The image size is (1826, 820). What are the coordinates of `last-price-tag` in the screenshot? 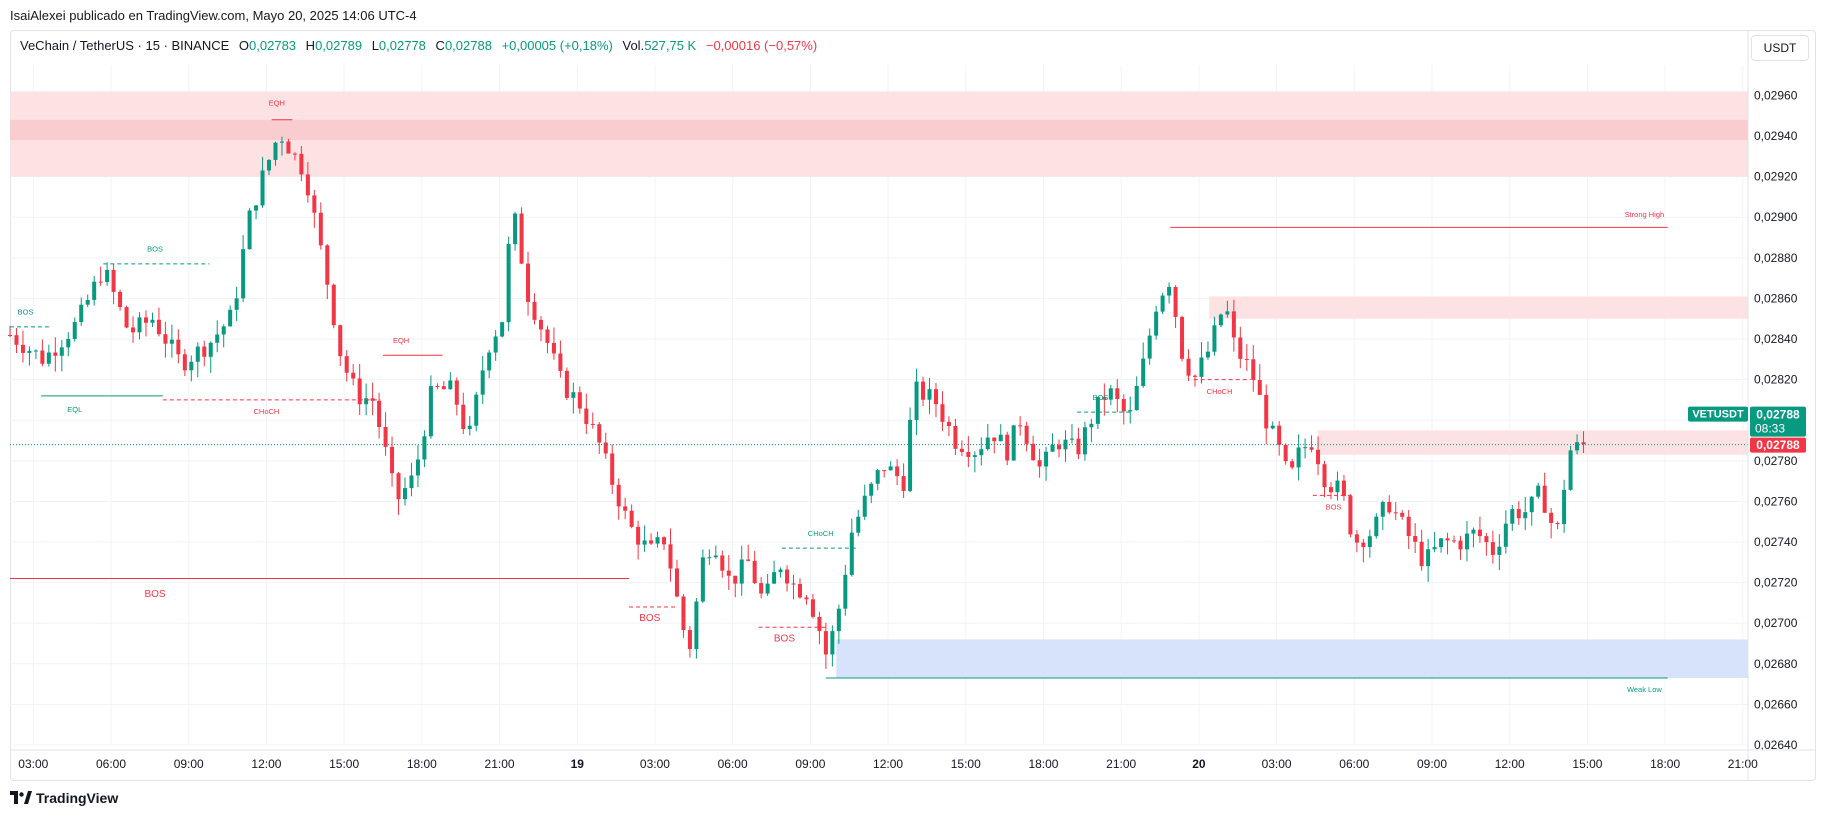 It's located at (1778, 421).